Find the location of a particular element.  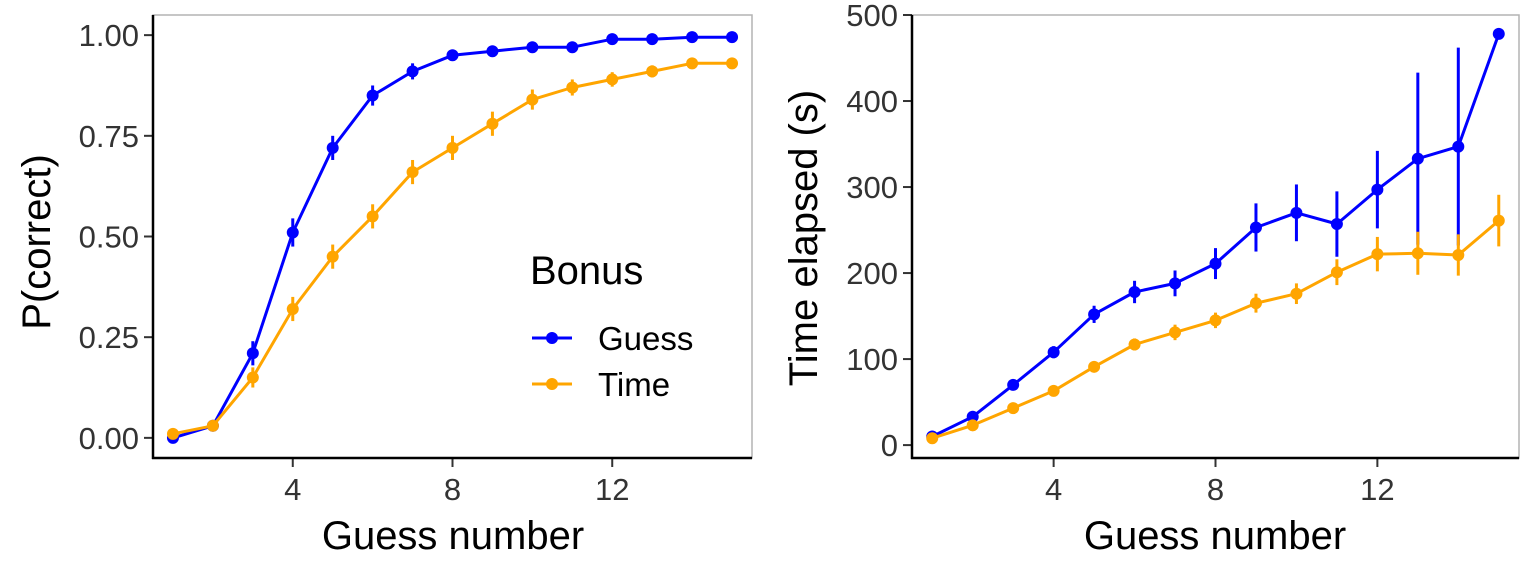

y-tick-label: 0.25 is located at coordinates (109, 337).